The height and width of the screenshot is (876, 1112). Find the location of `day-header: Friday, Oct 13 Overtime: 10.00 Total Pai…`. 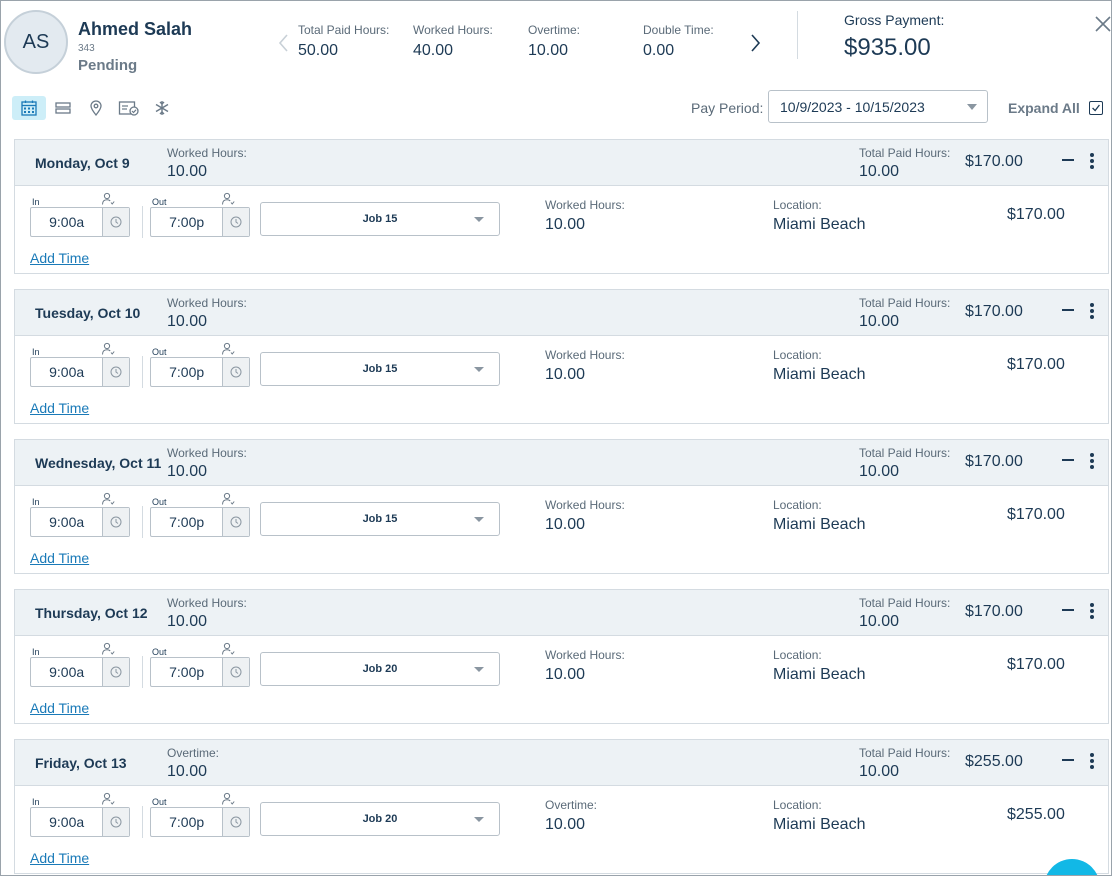

day-header: Friday, Oct 13 Overtime: 10.00 Total Pai… is located at coordinates (561, 763).